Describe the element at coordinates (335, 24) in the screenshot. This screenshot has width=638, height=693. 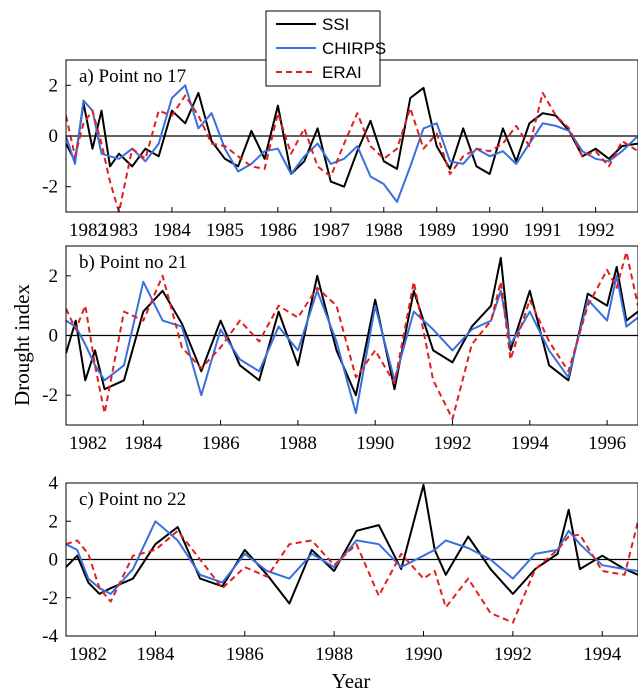
I see `legend-label-ssi: SSI` at that location.